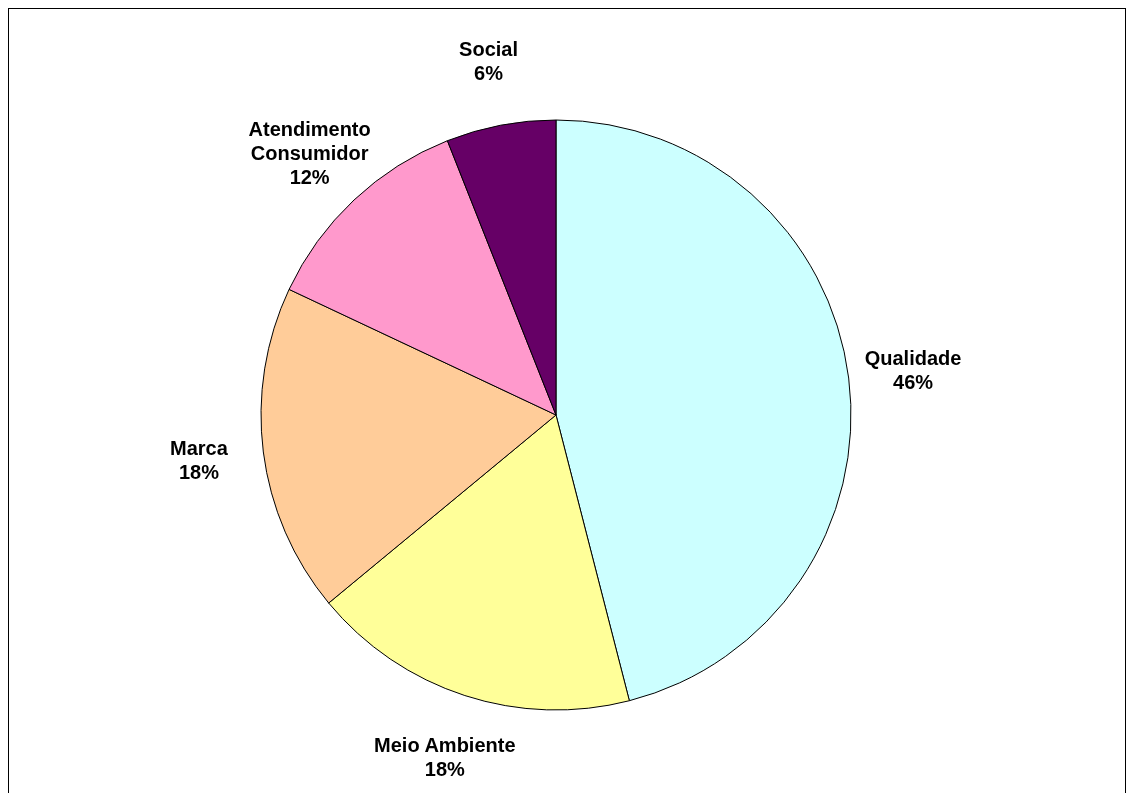 Image resolution: width=1134 pixels, height=793 pixels. I want to click on data-label: 46%, so click(913, 381).